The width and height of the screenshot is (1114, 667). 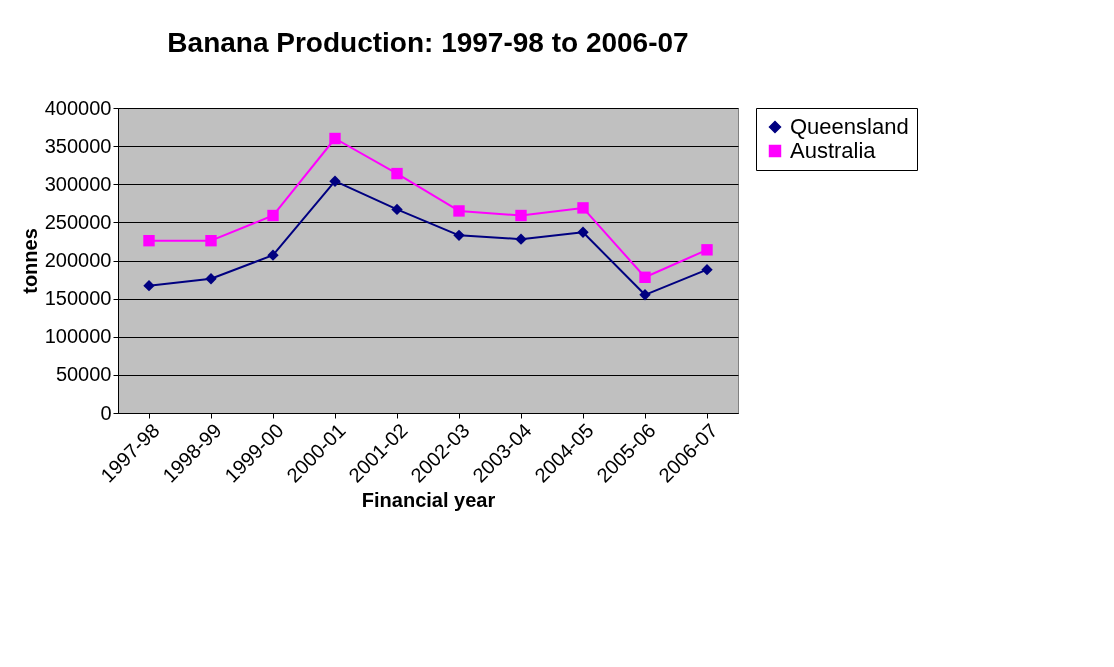 I want to click on y-tick-label: 50000, so click(x=83, y=374).